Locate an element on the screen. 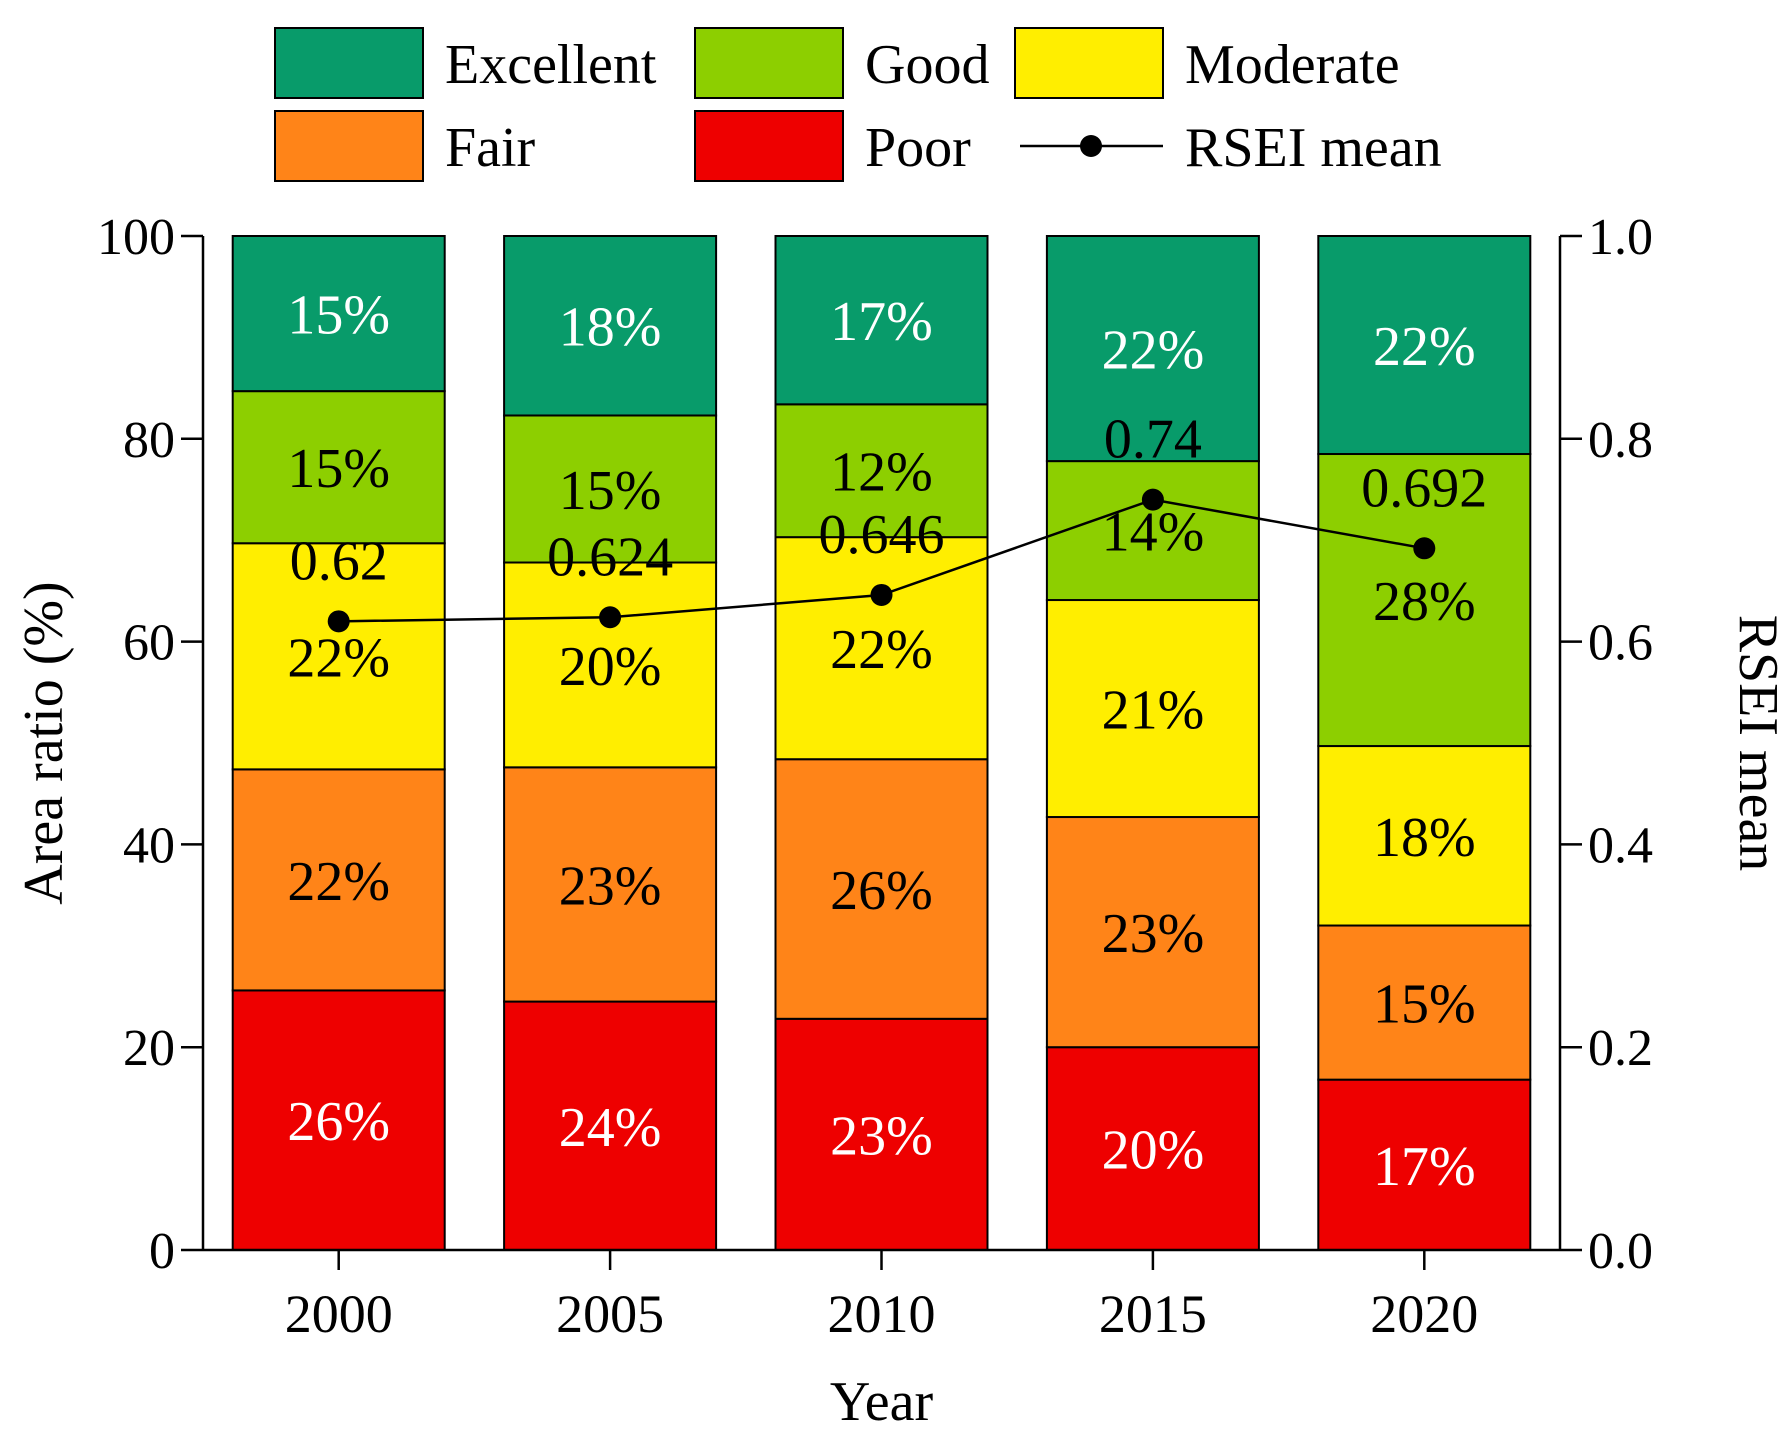 This screenshot has height=1449, width=1783. rsei-point-2005 is located at coordinates (610, 617).